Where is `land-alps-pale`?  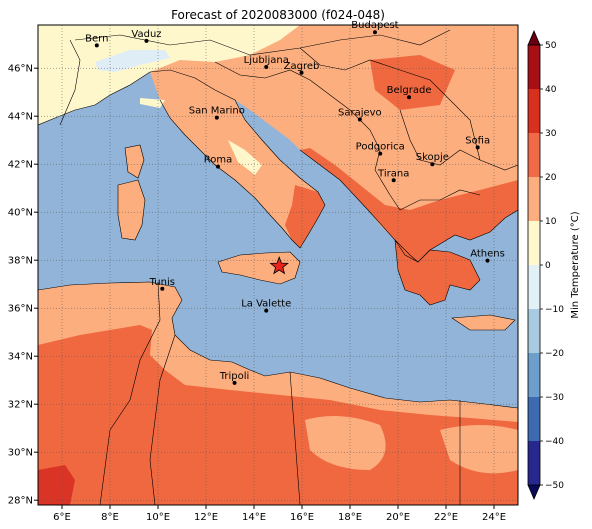
land-alps-pale is located at coordinates (169, 75).